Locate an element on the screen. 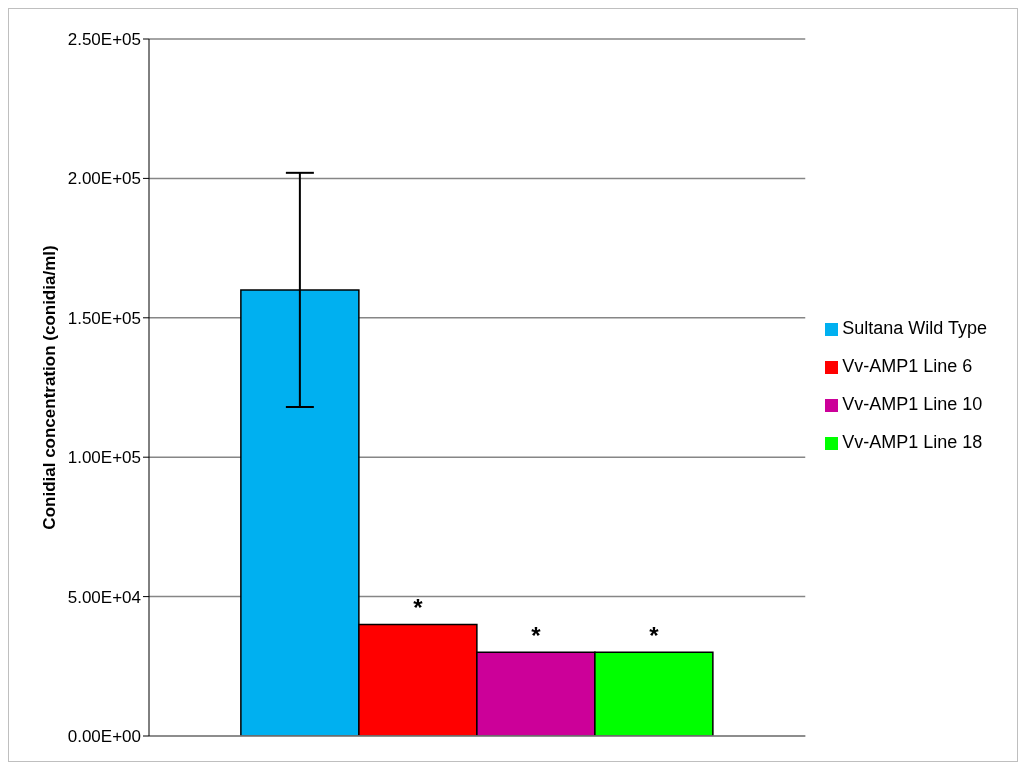 The width and height of the screenshot is (1026, 769). y-tick-label: 2.50E+05 is located at coordinates (104, 40).